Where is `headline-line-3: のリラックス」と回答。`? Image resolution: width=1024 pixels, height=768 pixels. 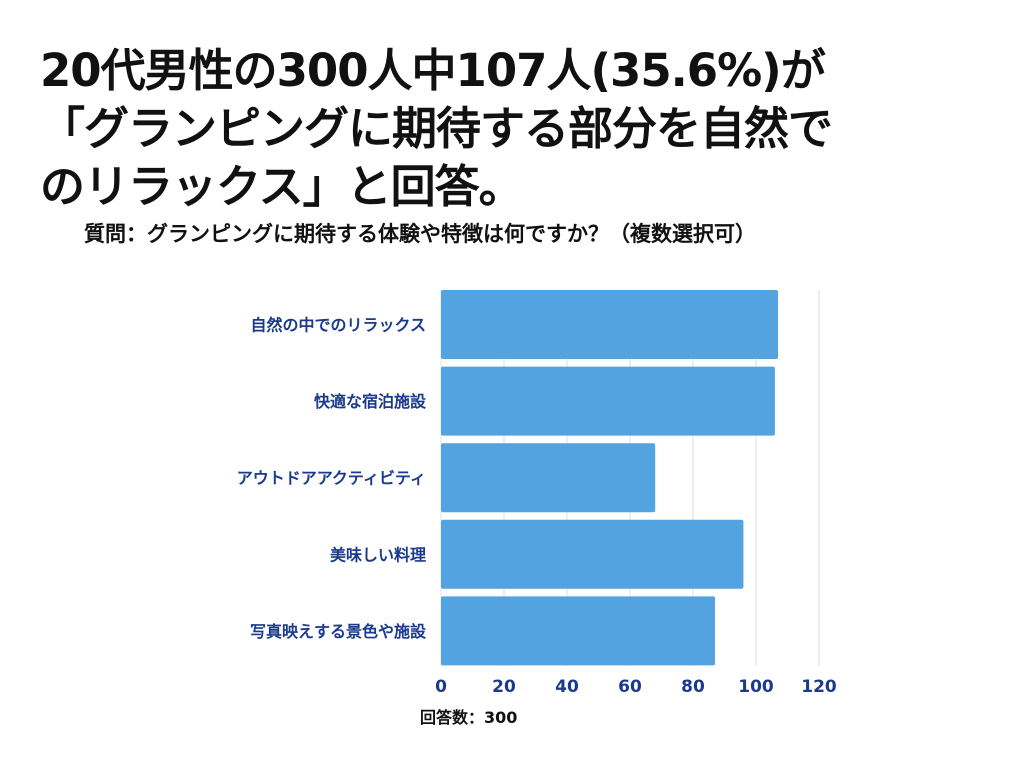
headline-line-3: のリラックス」と回答。 is located at coordinates (282, 186).